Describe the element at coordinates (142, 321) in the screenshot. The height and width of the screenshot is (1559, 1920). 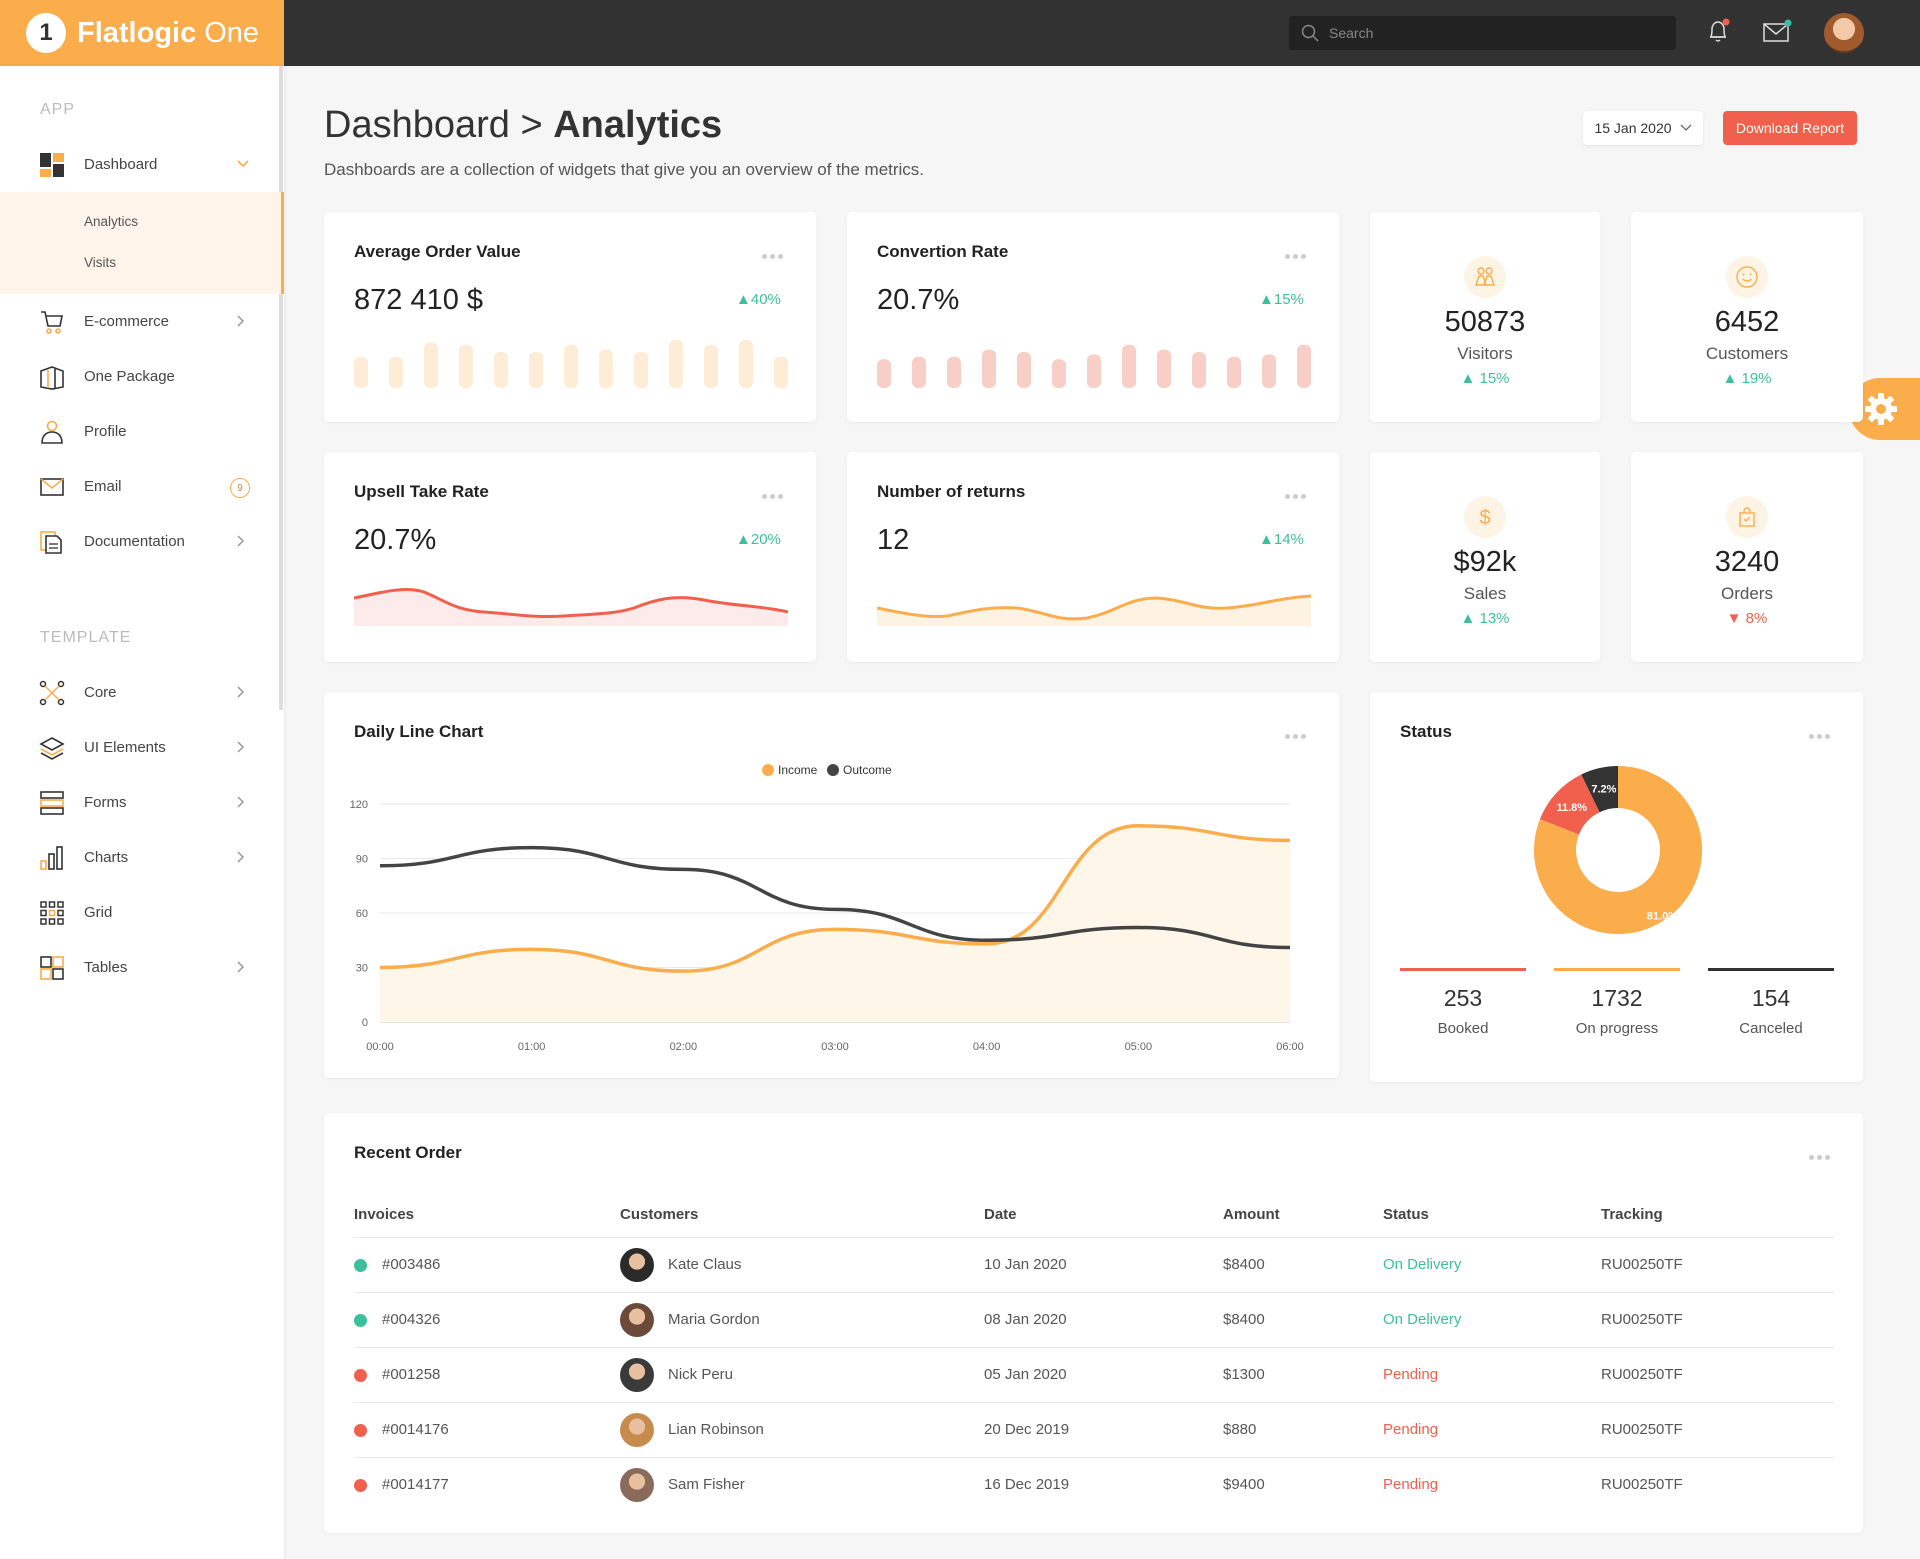
I see `sidebar-item-ecommerce: E-commerce` at that location.